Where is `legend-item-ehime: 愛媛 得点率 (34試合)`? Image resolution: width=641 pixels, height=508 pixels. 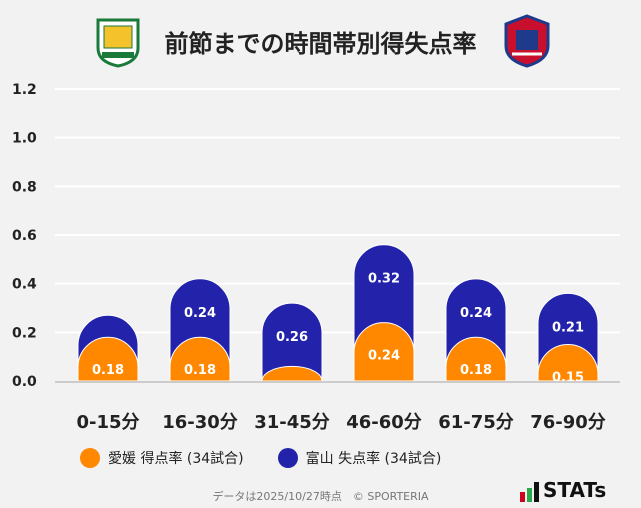 legend-item-ehime: 愛媛 得点率 (34試合) is located at coordinates (162, 458).